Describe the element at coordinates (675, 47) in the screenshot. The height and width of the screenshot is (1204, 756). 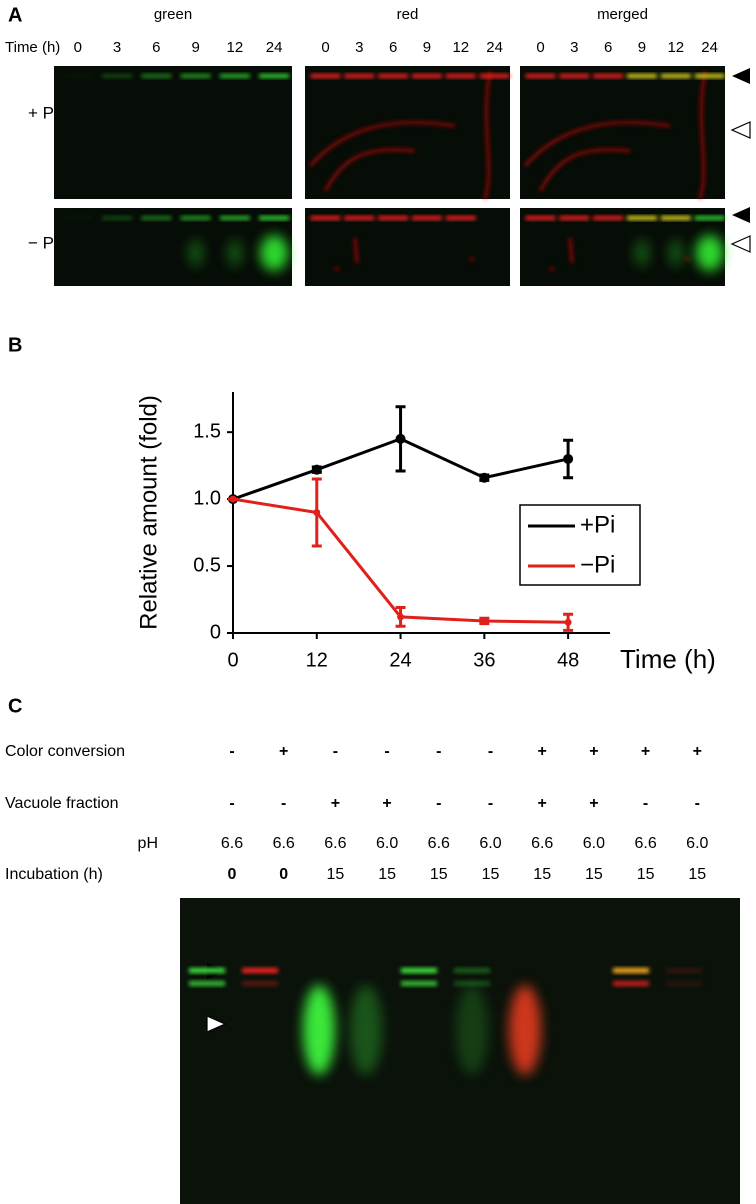
I see `lane-label: 12` at that location.